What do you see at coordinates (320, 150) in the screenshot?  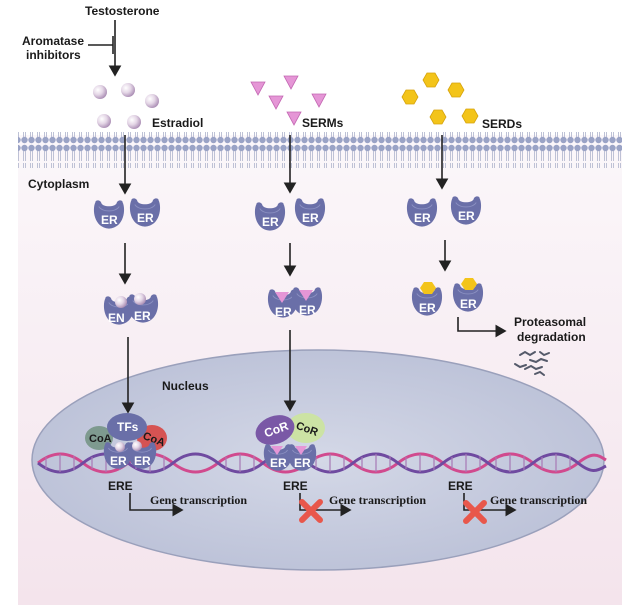 I see `cell-membrane` at bounding box center [320, 150].